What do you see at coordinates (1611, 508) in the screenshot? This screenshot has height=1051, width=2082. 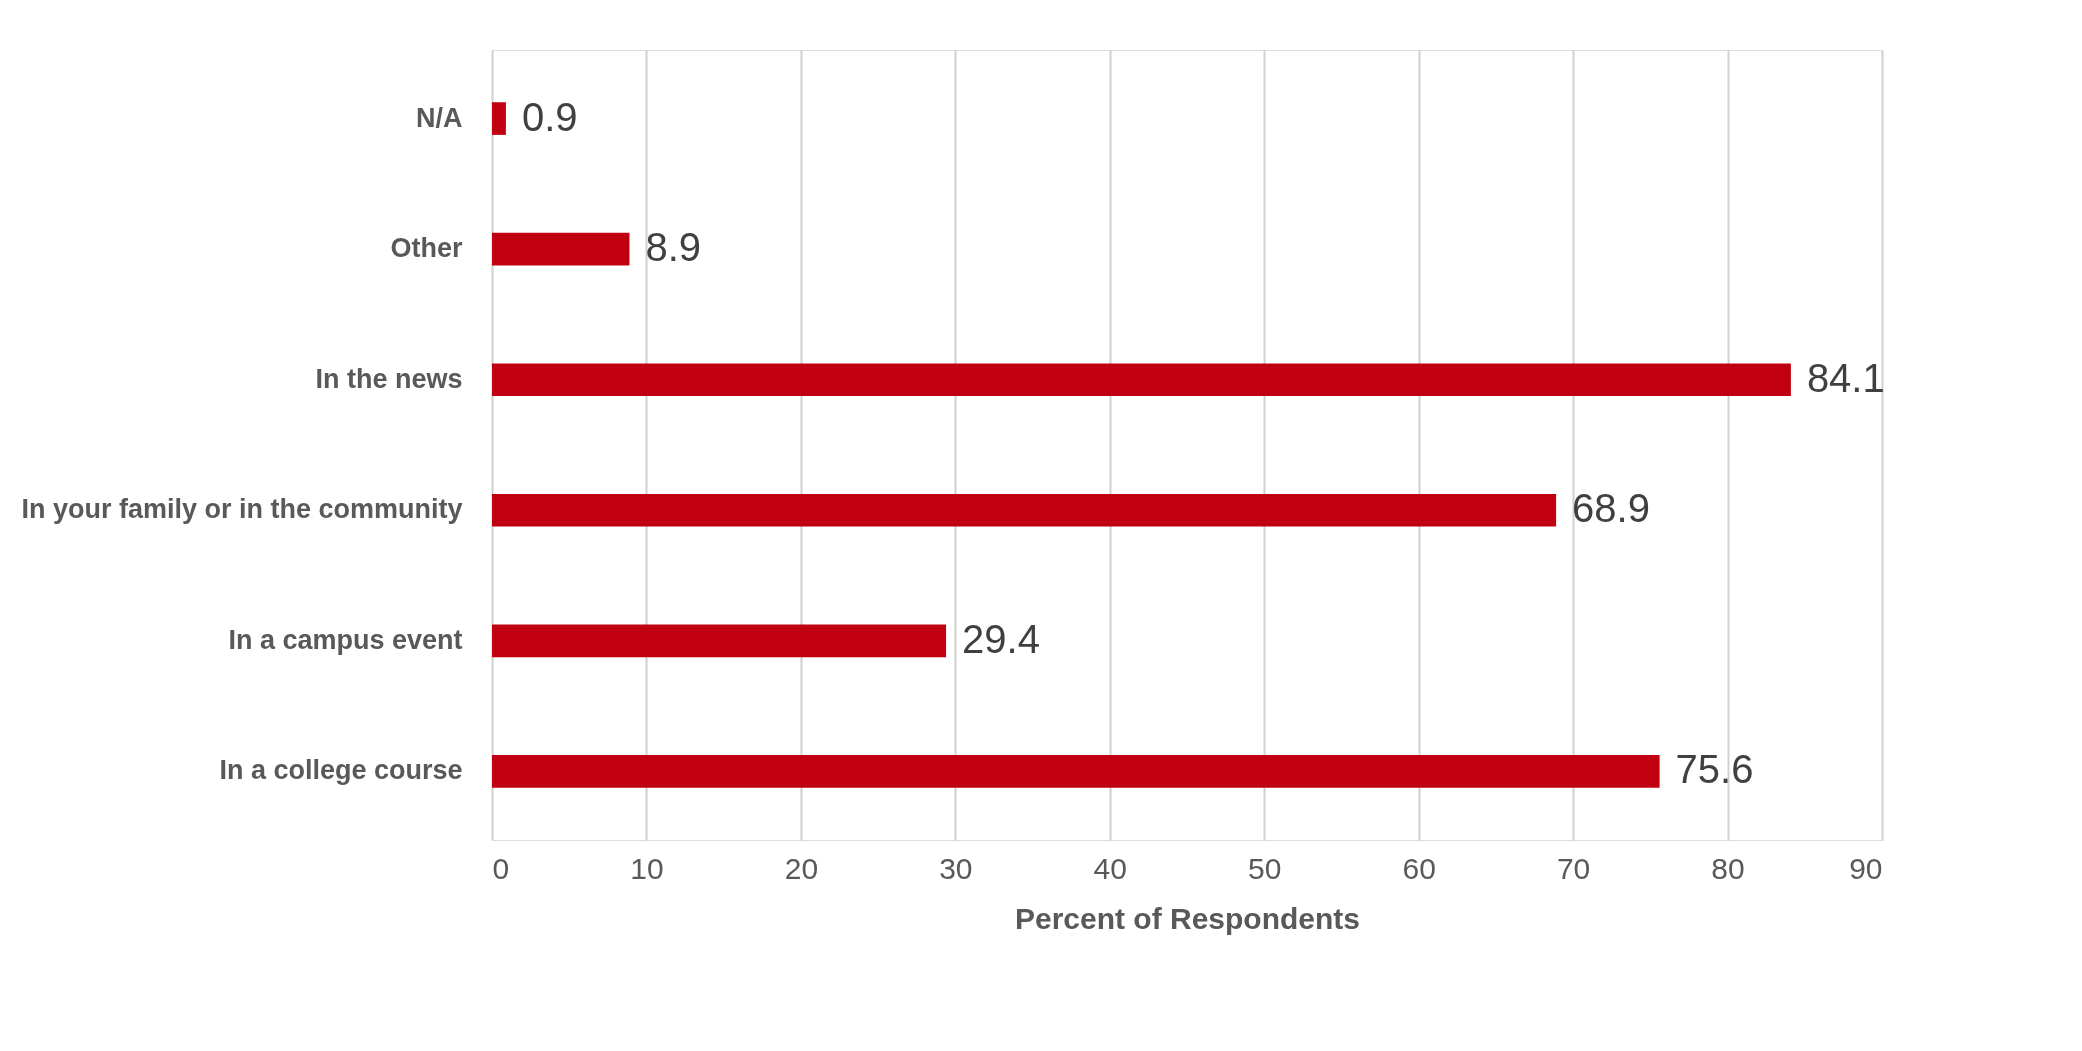 I see `data-label: 68.9` at bounding box center [1611, 508].